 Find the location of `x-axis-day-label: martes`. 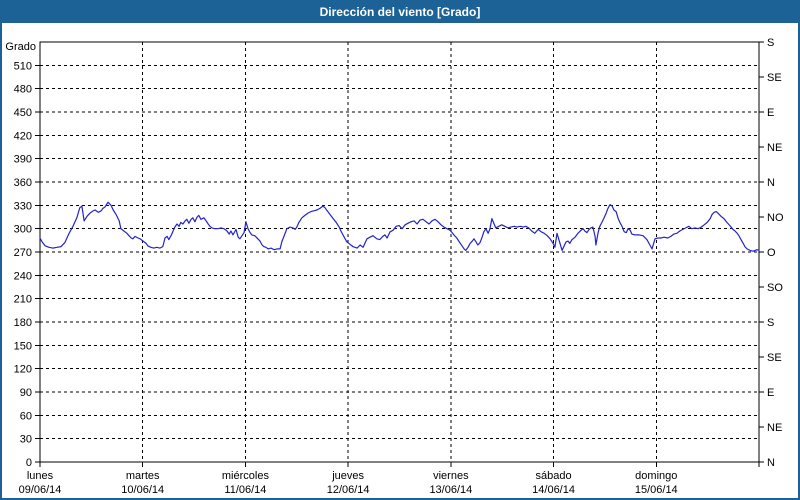

x-axis-day-label: martes is located at coordinates (143, 476).